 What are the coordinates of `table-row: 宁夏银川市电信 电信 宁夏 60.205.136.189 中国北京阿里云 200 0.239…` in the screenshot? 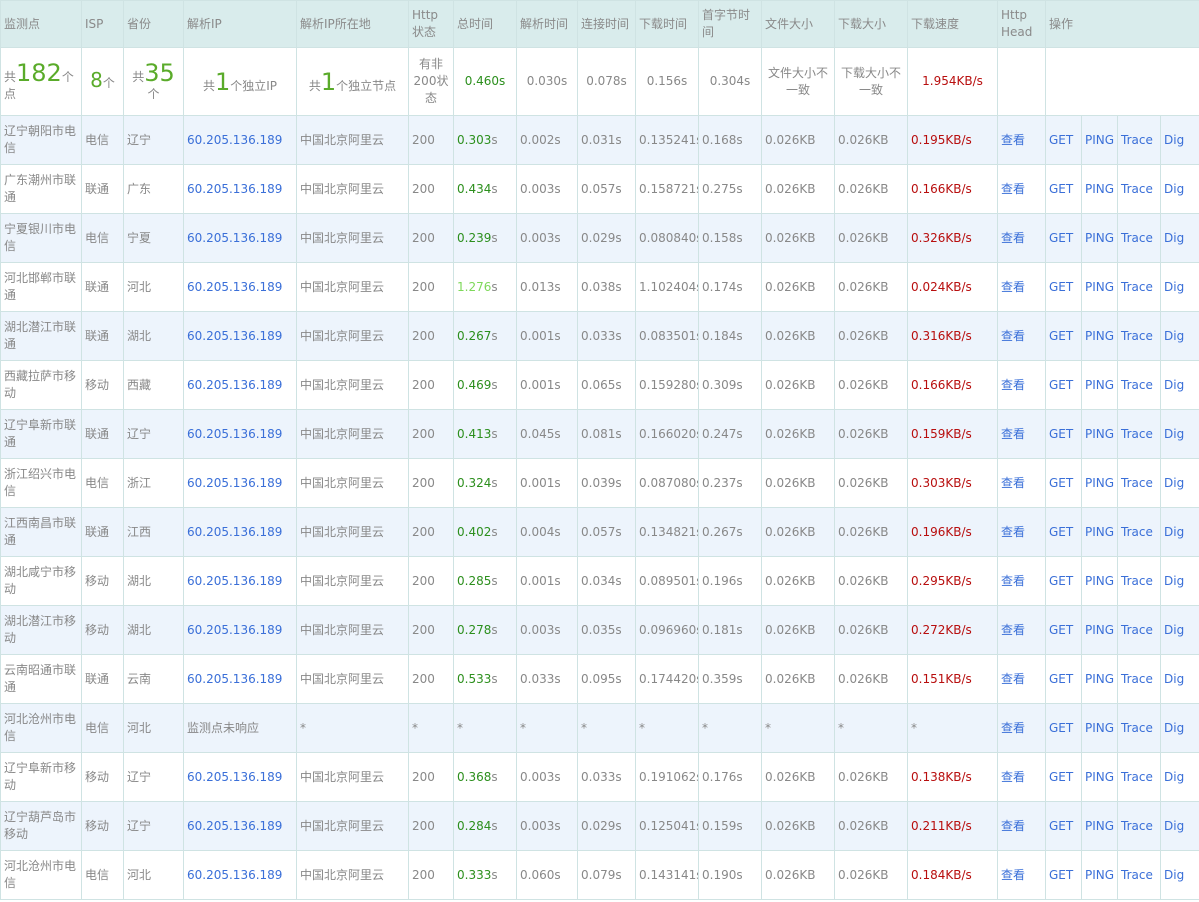 It's located at (599, 238).